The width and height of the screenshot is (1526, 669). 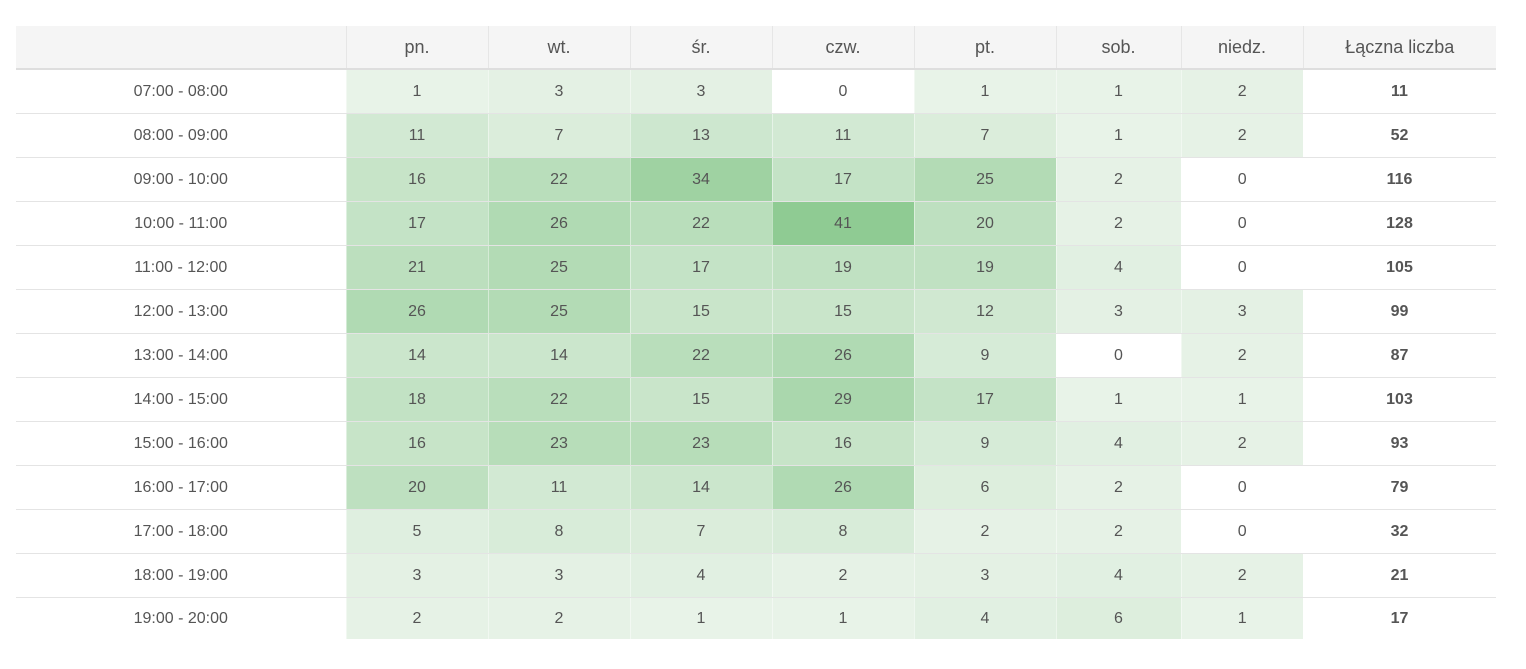 What do you see at coordinates (700, 48) in the screenshot?
I see `header-day: śr.` at bounding box center [700, 48].